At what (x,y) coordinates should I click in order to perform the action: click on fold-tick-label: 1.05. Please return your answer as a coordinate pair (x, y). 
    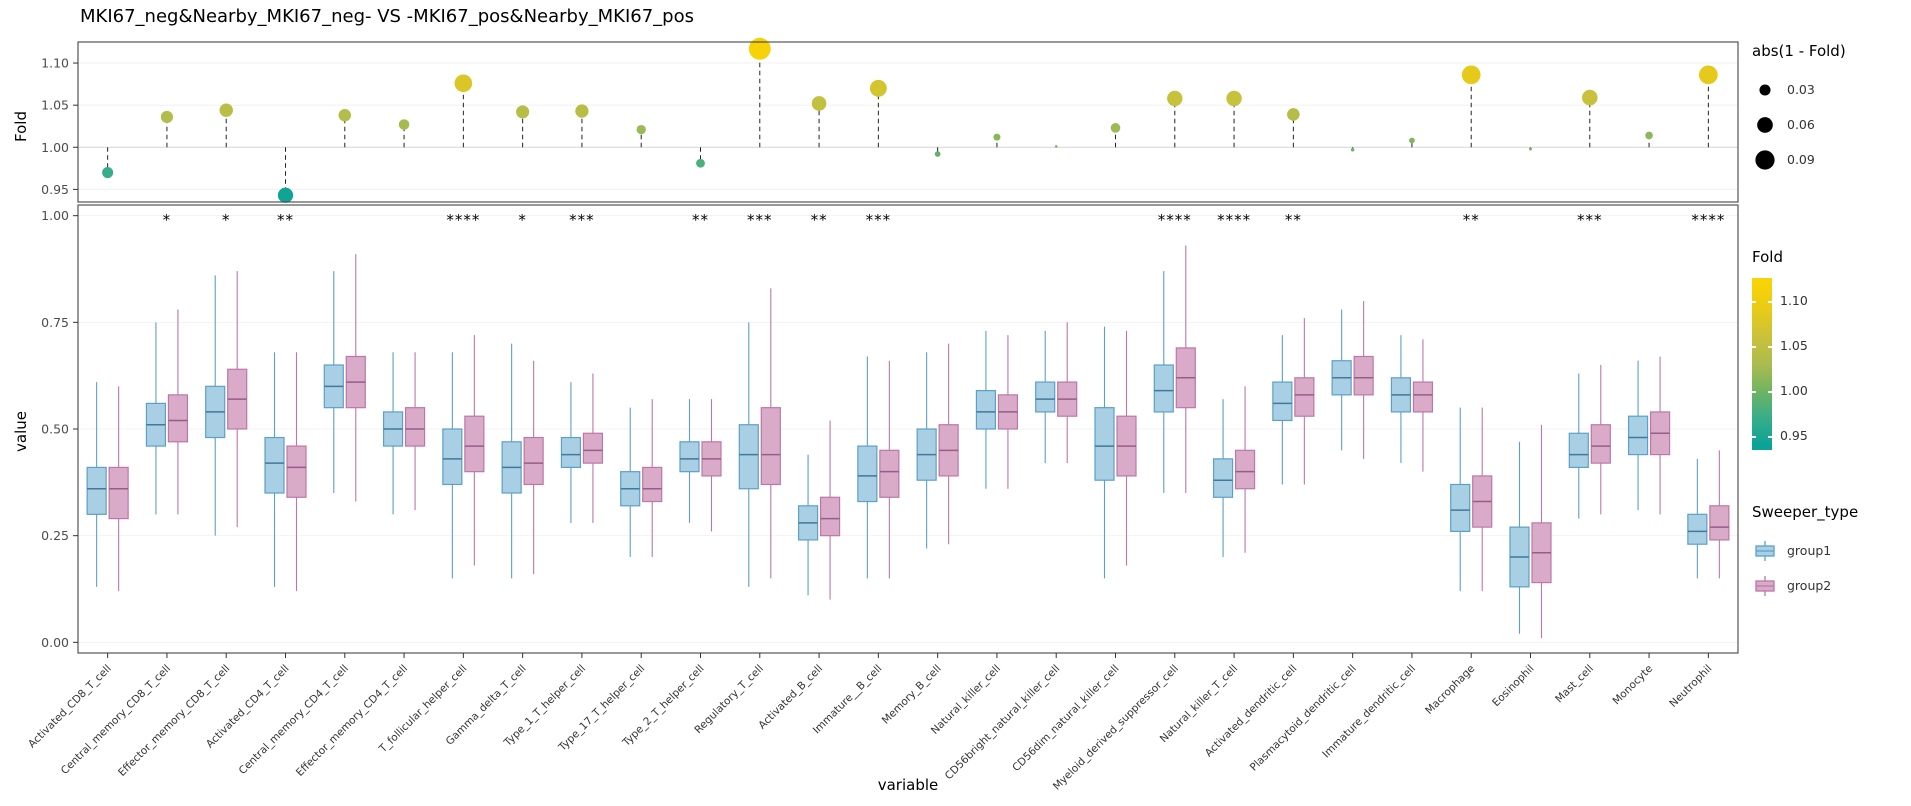
    Looking at the image, I should click on (55, 105).